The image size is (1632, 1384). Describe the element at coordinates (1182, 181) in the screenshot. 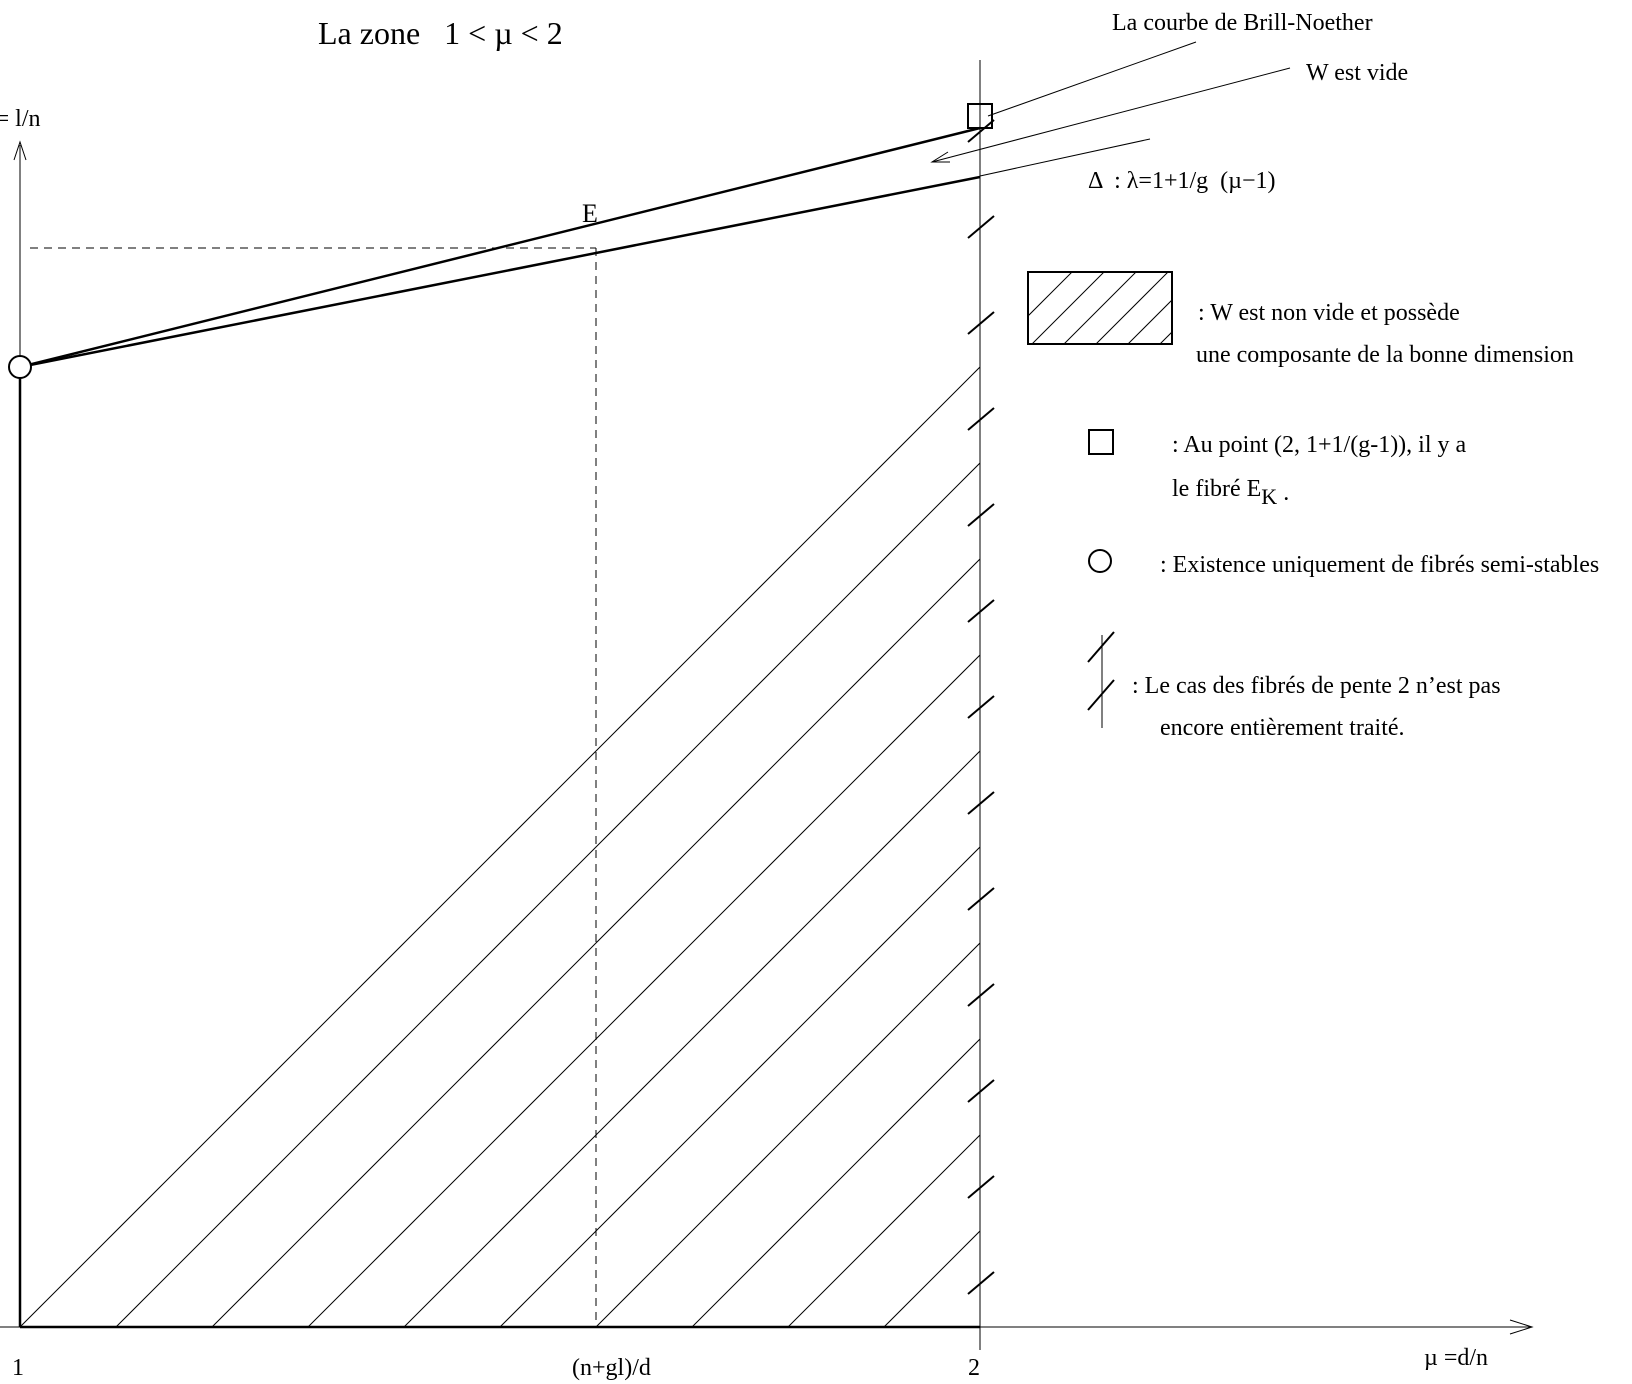

I see `delta-label: Δ : λ=1+1/g (µ−1)` at that location.